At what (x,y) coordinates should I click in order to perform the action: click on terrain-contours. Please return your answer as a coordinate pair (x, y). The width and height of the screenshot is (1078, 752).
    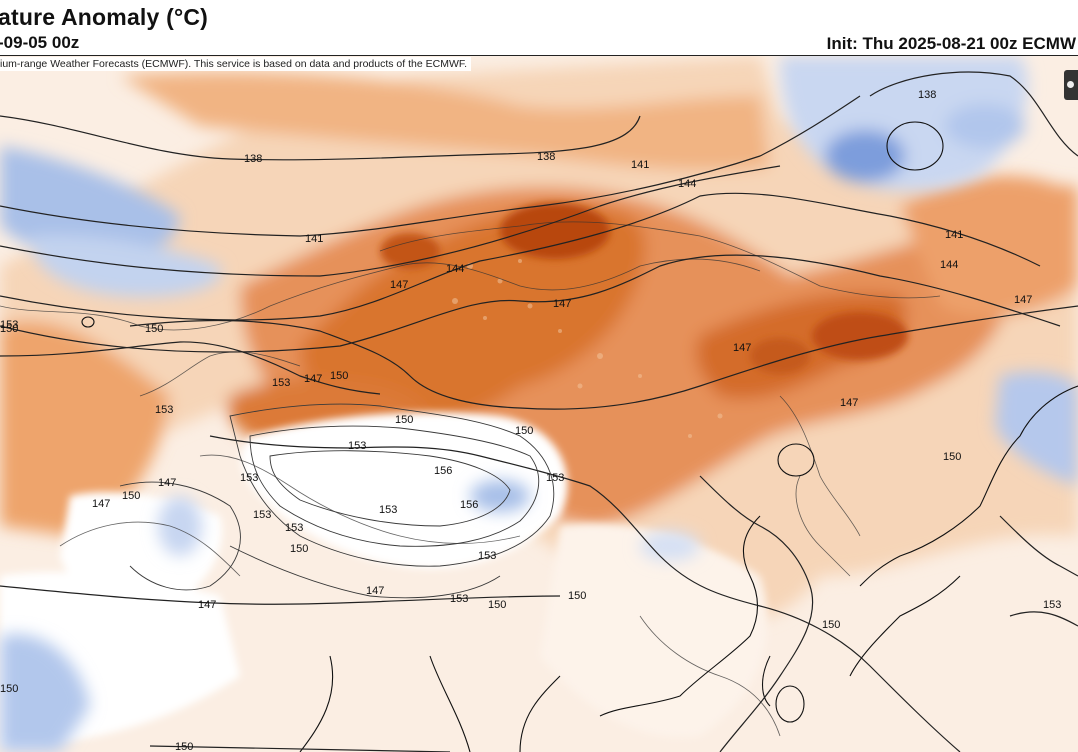
    Looking at the image, I should click on (337, 501).